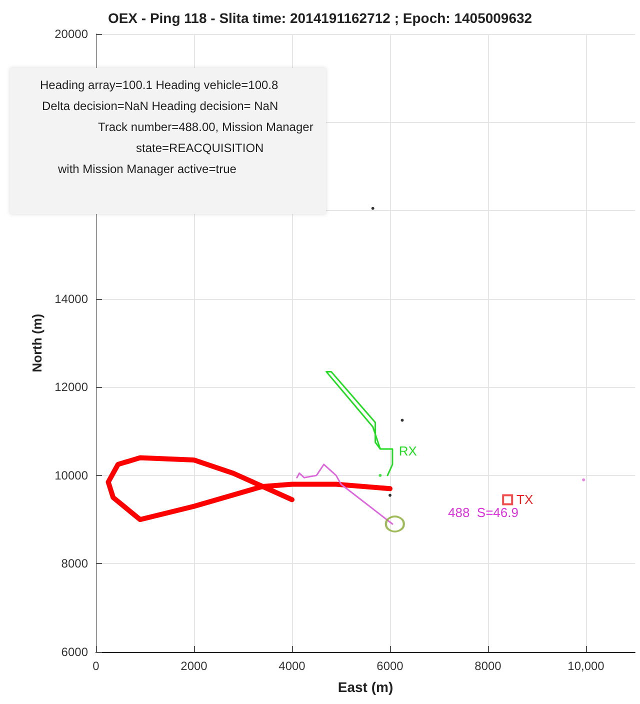  Describe the element at coordinates (194, 666) in the screenshot. I see `x-tick-label: 2000` at that location.